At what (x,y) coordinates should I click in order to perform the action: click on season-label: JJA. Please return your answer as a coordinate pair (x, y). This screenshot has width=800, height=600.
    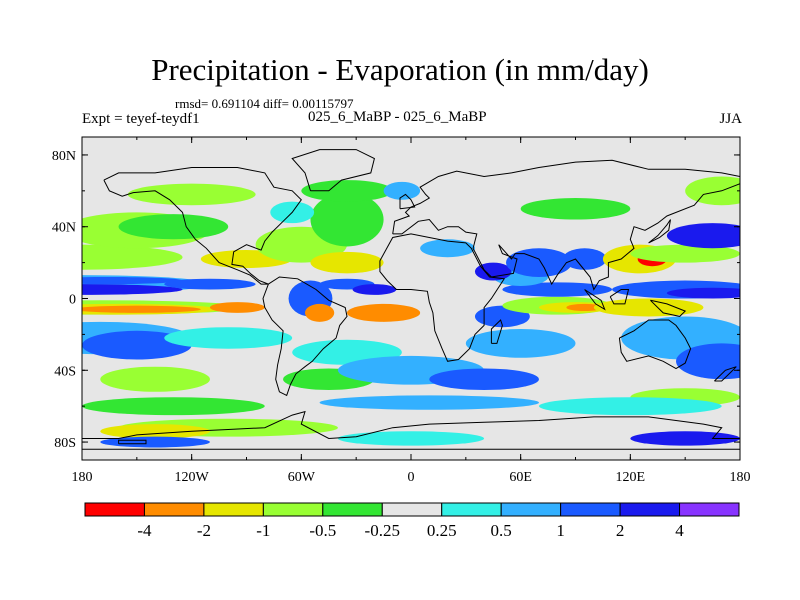
    Looking at the image, I should click on (730, 119).